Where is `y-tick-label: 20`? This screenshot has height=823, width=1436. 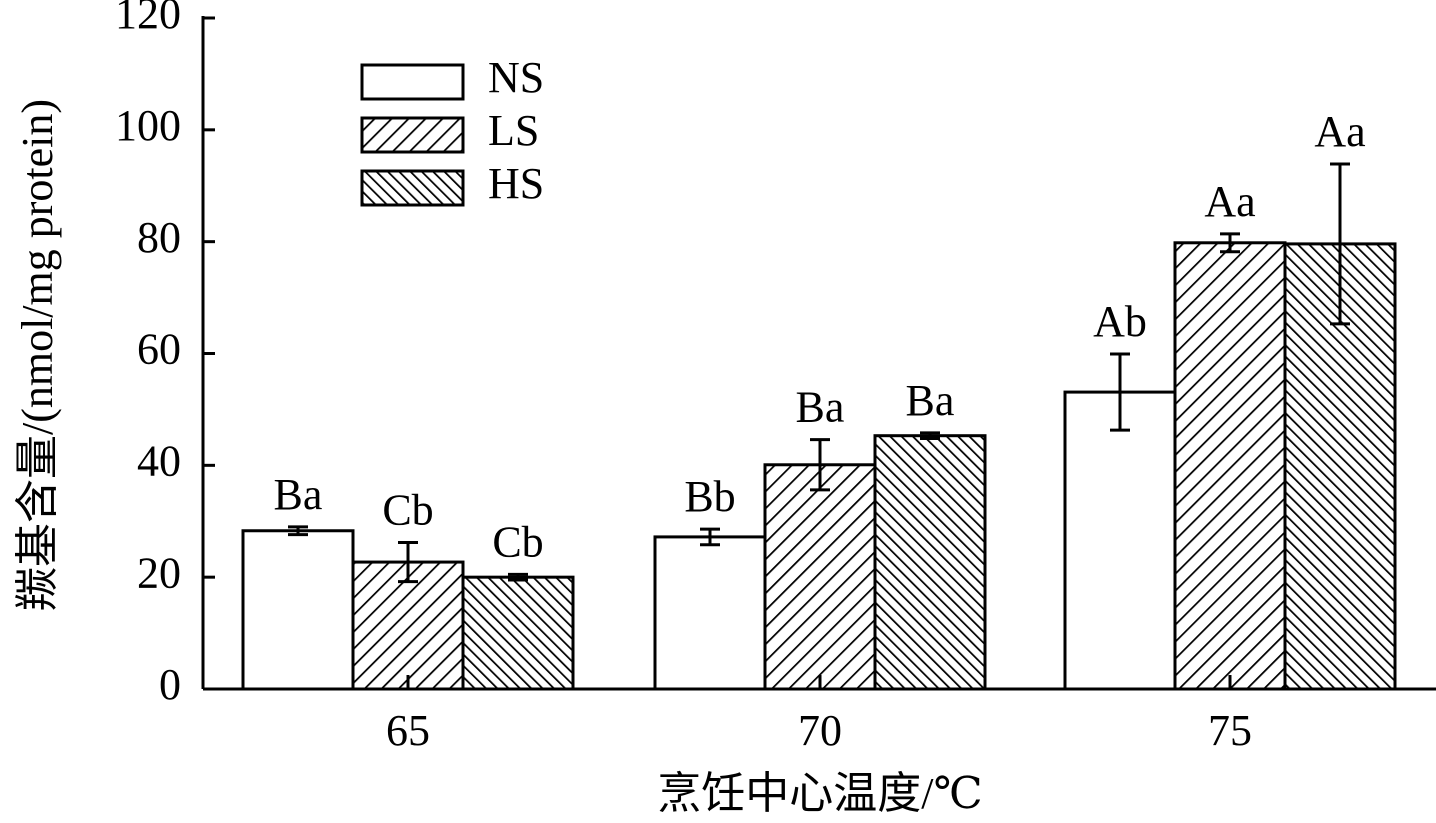
y-tick-label: 20 is located at coordinates (159, 572).